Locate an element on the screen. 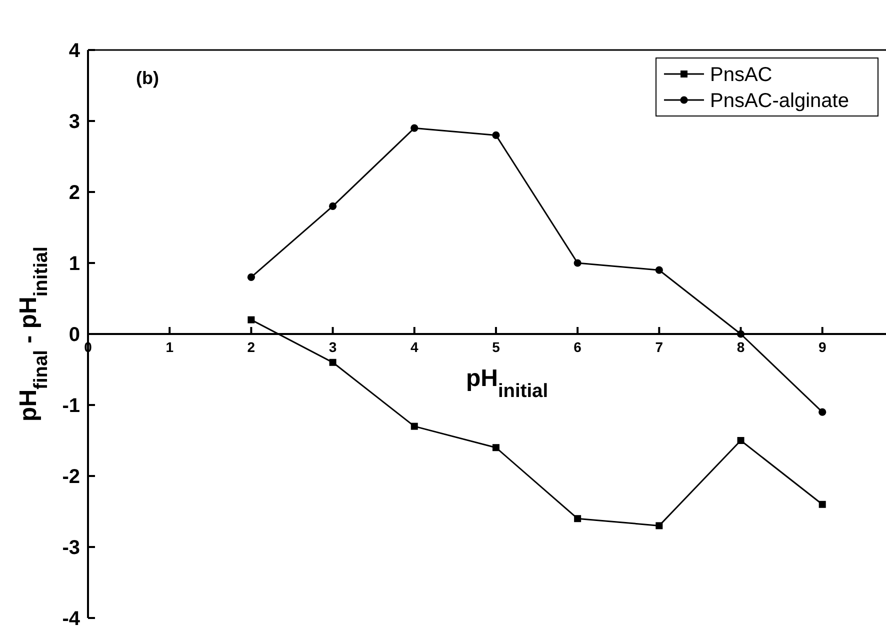 The image size is (886, 628). x-tick-label: 9 is located at coordinates (822, 347).